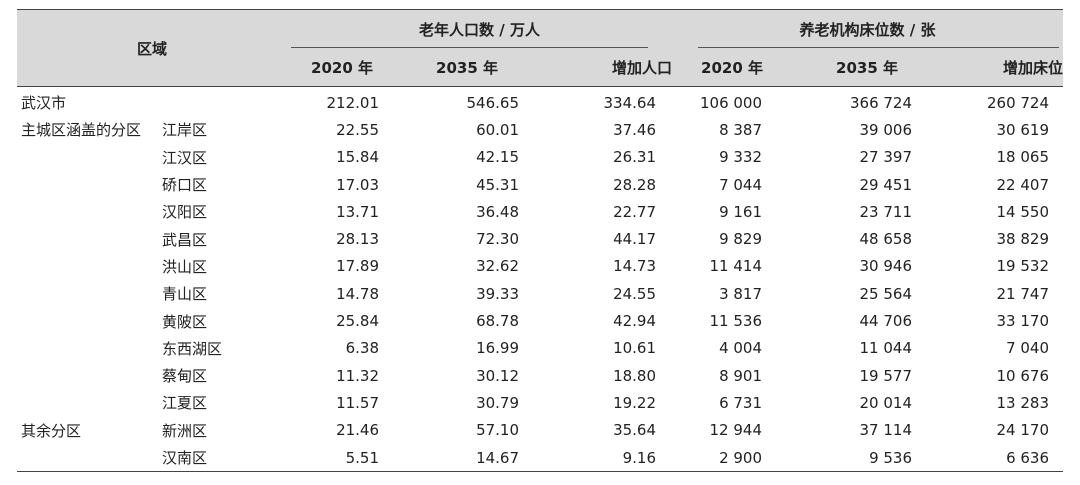 The image size is (1080, 485). What do you see at coordinates (1023, 129) in the screenshot?
I see `beds-increase-cell: 30 619` at bounding box center [1023, 129].